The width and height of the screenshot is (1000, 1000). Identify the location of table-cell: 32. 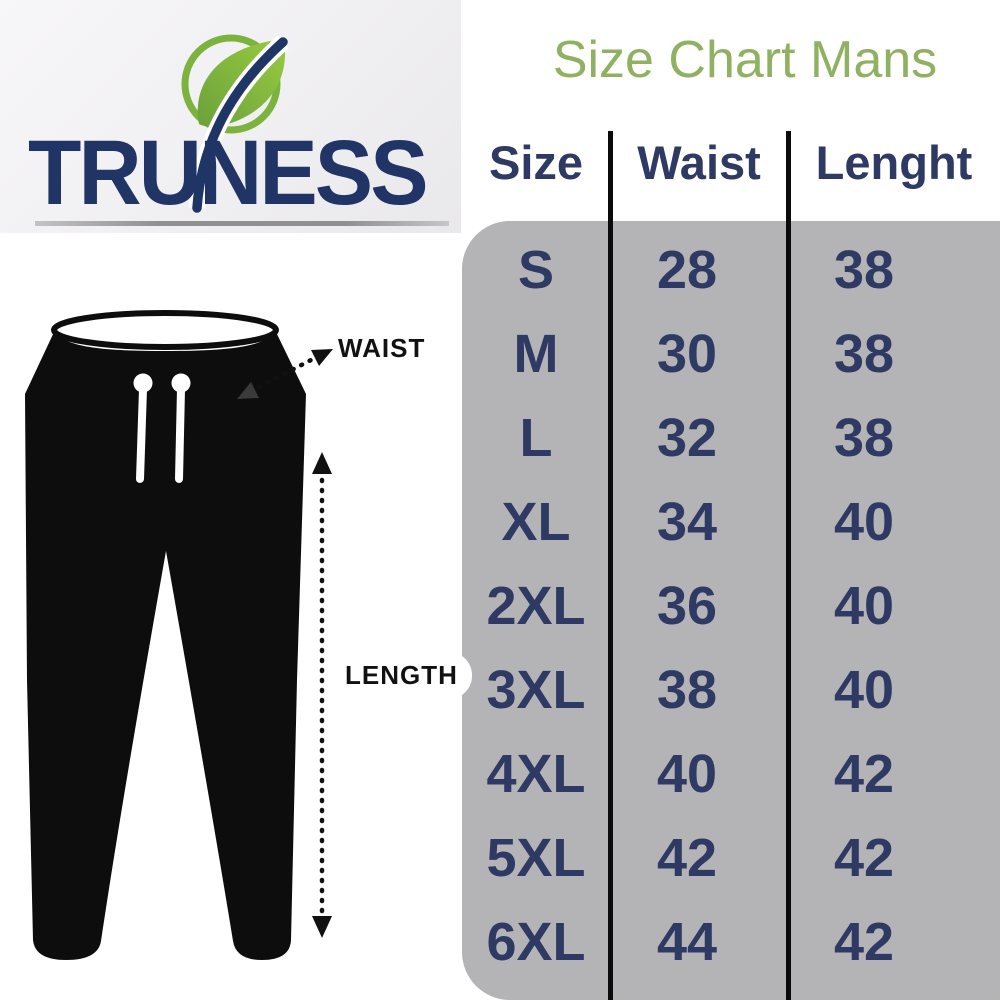
(687, 438).